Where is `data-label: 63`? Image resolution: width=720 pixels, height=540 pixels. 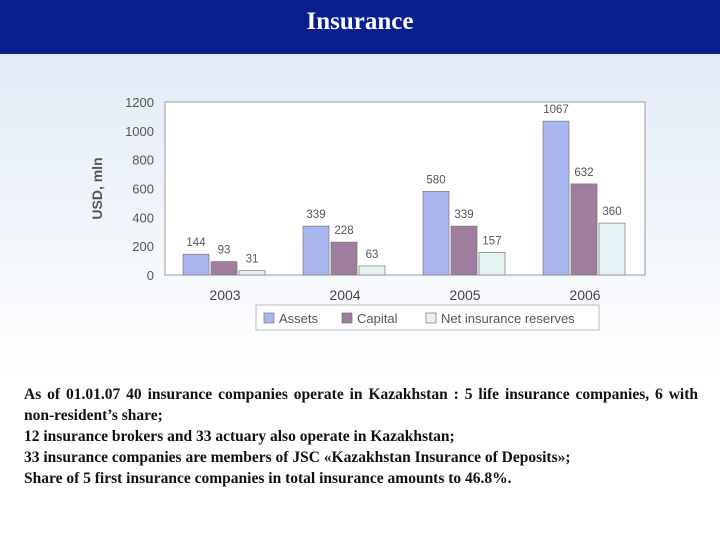
data-label: 63 is located at coordinates (372, 255).